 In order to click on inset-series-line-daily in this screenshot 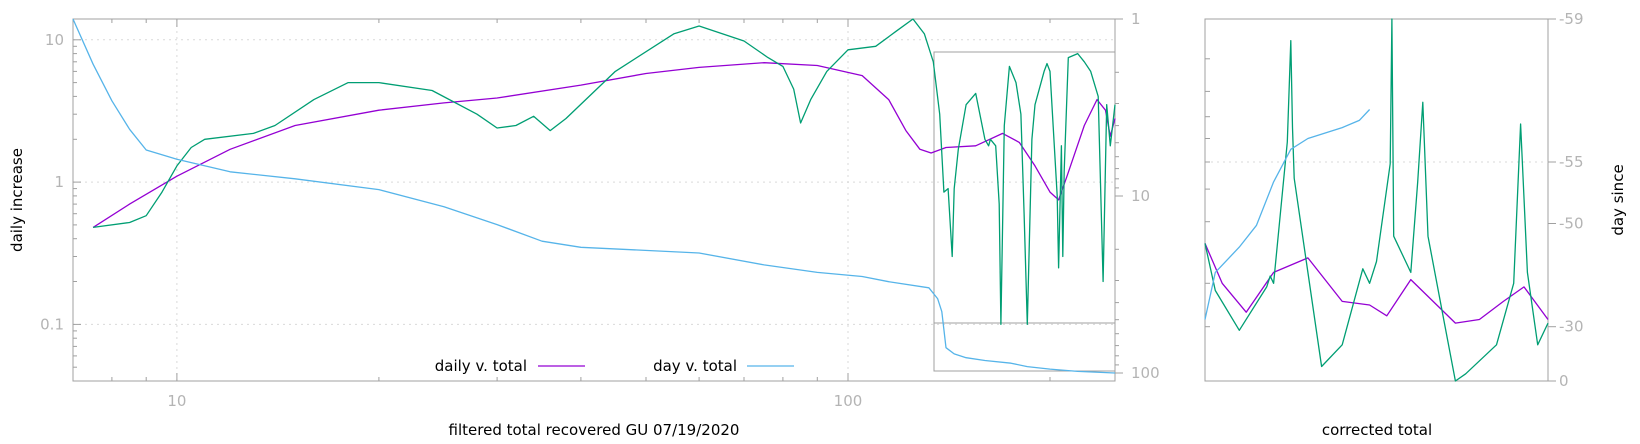, I will do `click(1376, 283)`.